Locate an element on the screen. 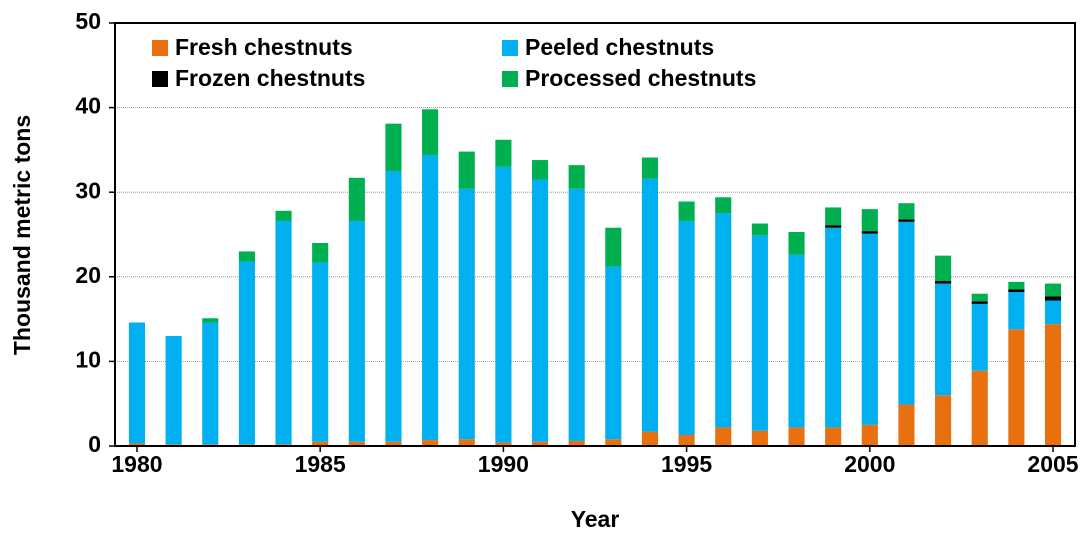  y-tick-label: 20 is located at coordinates (88, 275).